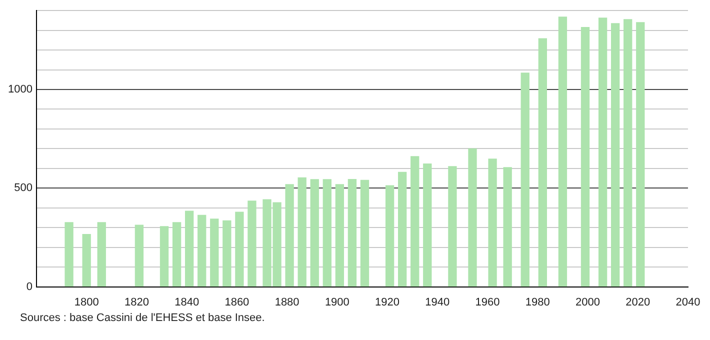  What do you see at coordinates (588, 302) in the screenshot?
I see `x-tick-label: 2000` at bounding box center [588, 302].